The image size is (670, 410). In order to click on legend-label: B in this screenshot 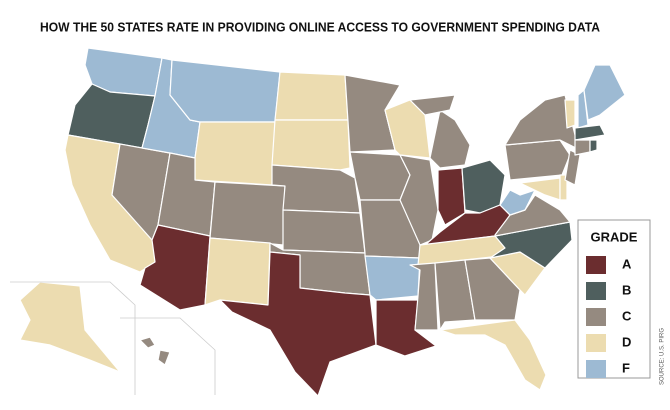, I will do `click(626, 289)`.